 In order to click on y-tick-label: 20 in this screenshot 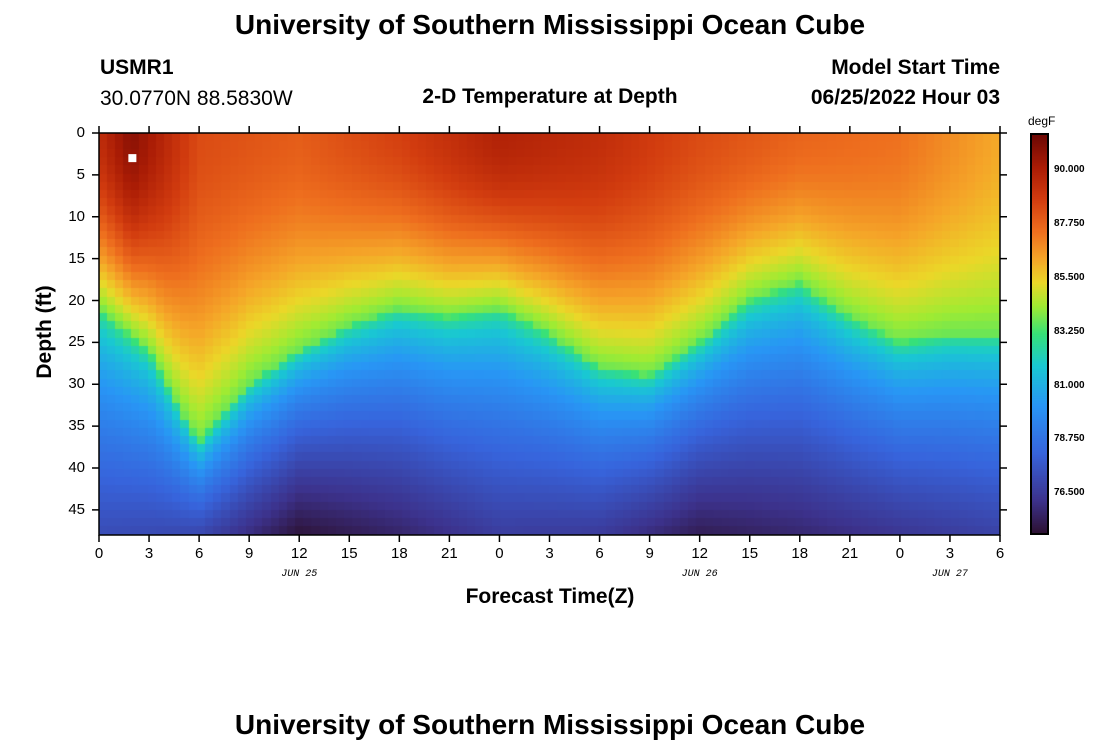, I will do `click(76, 300)`.